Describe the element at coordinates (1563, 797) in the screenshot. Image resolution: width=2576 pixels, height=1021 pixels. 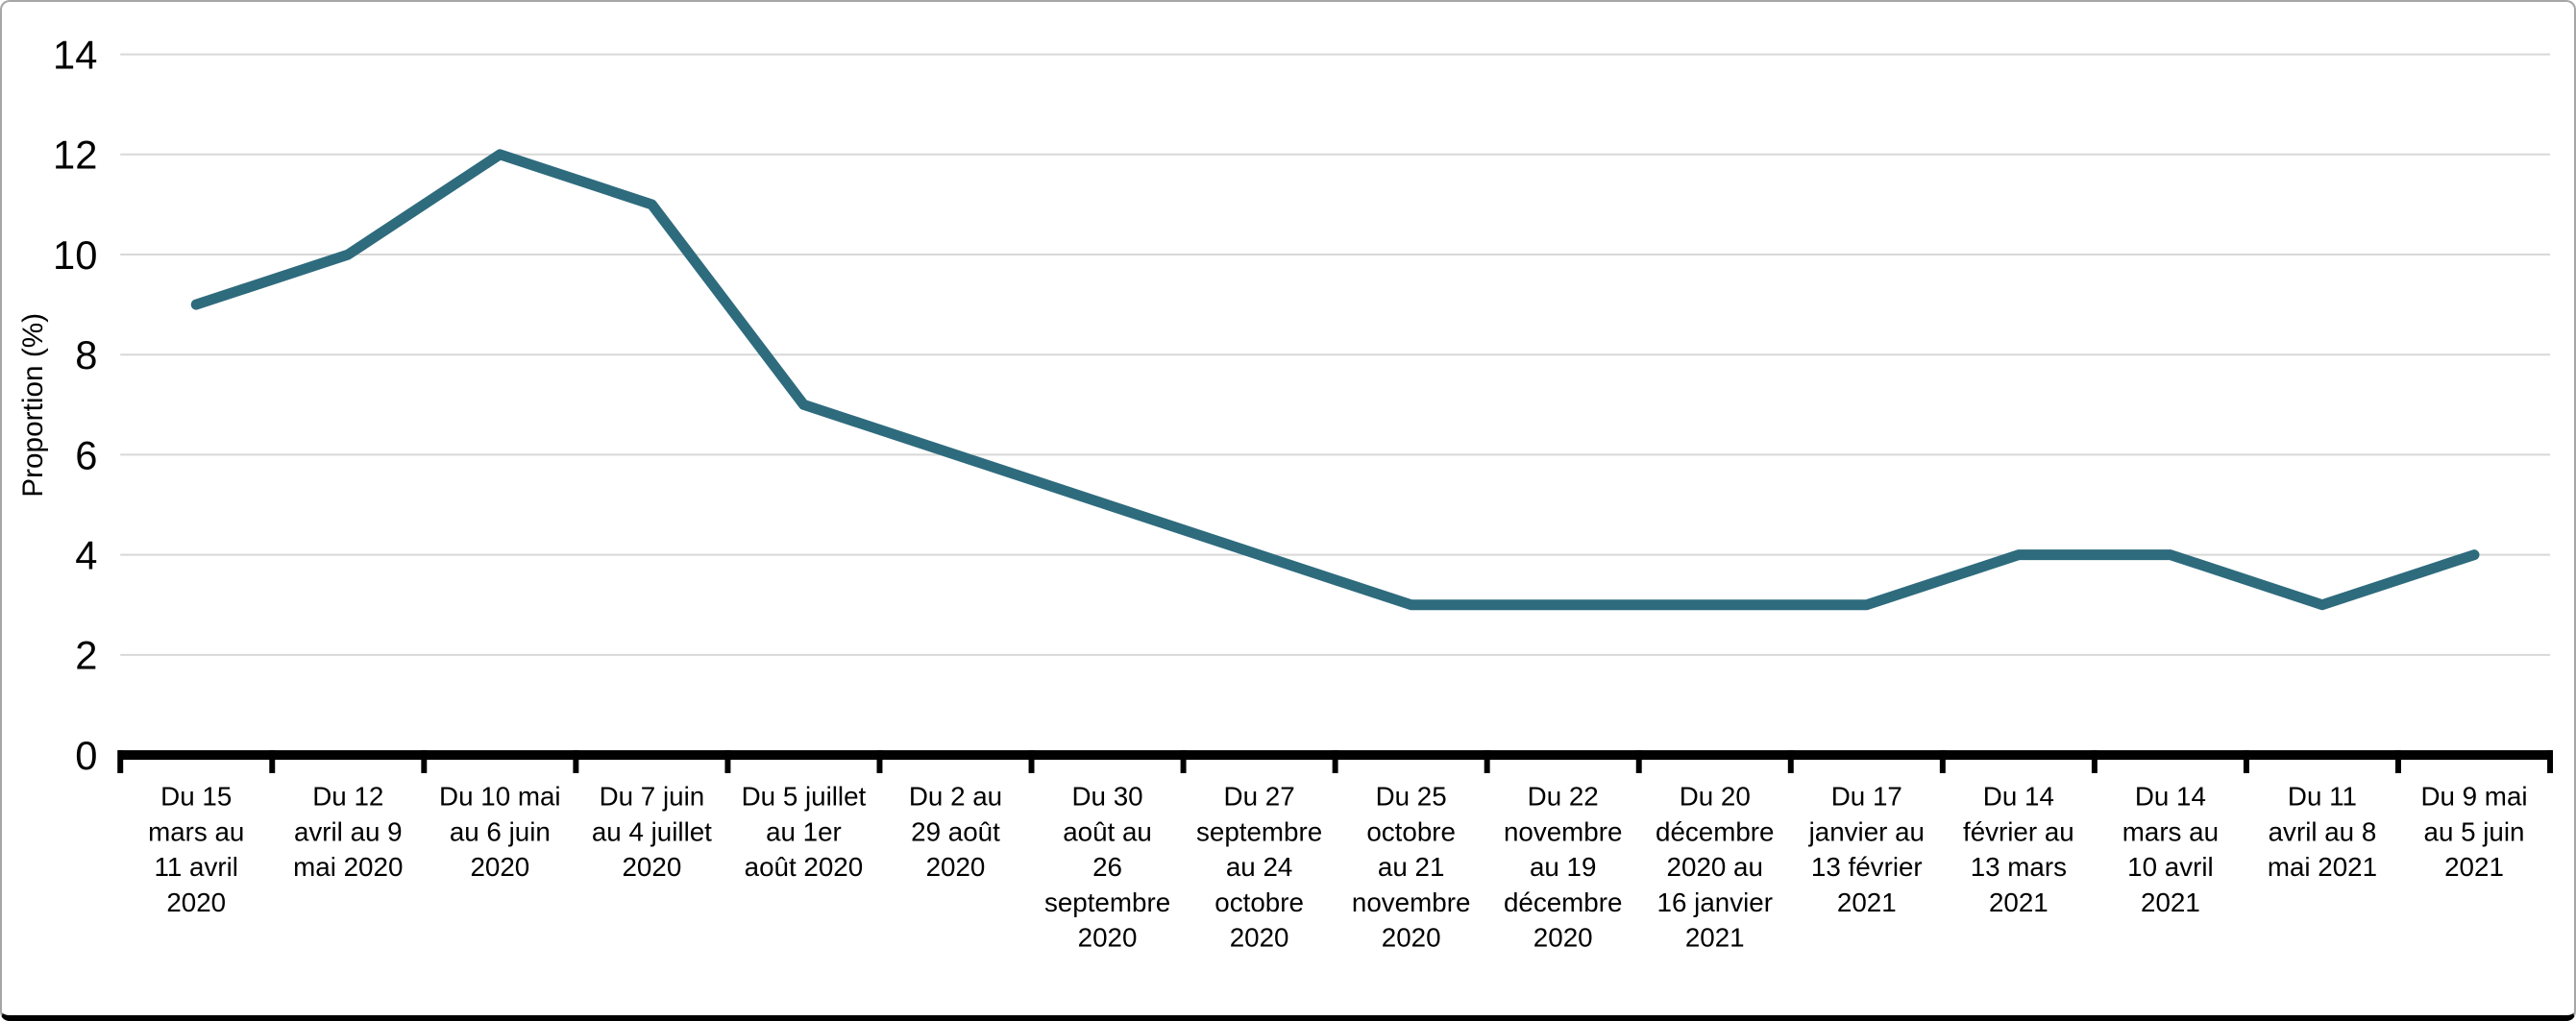
I see `x-category-label-line: Du 22` at that location.